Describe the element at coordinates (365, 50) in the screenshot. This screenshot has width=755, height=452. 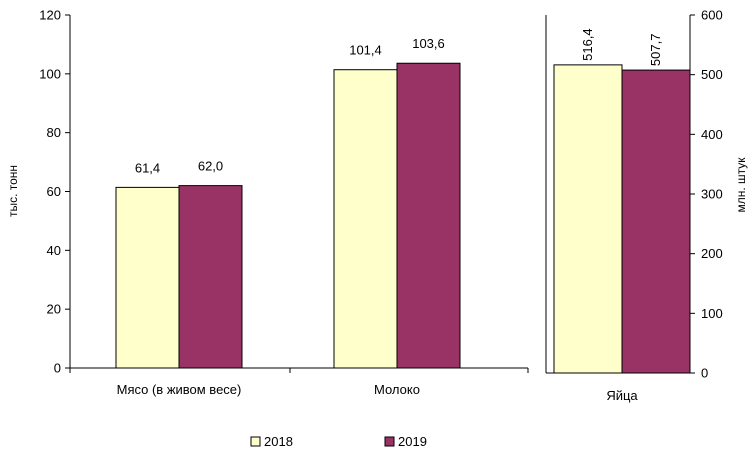
I see `data-label: 101,4` at that location.